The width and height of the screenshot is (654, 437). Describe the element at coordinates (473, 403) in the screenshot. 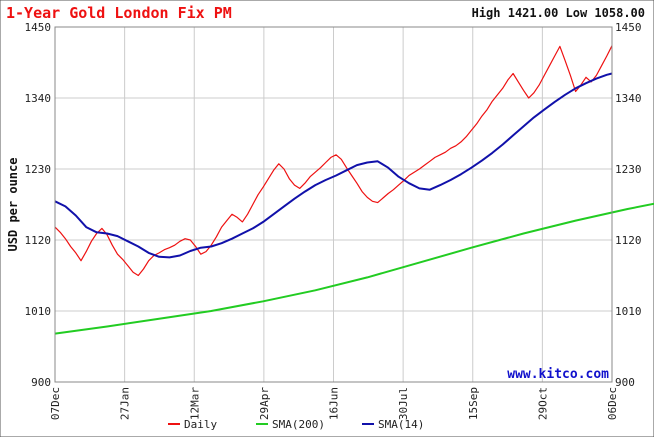

I see `x-tick-label: 15Sep` at that location.